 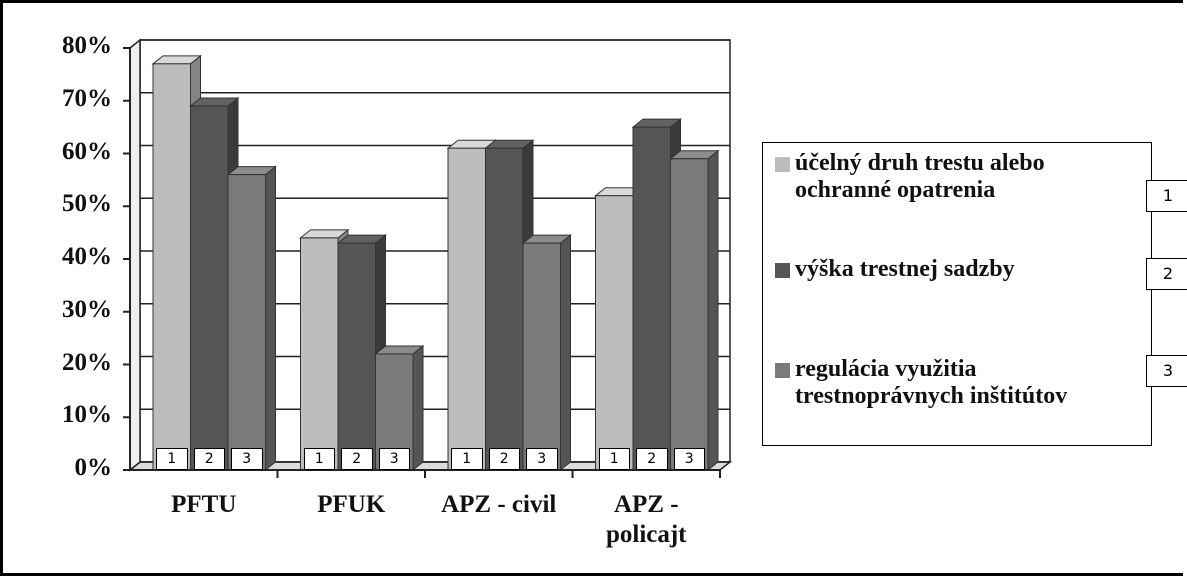 I want to click on x-tick-label: PFTU, so click(x=204, y=504).